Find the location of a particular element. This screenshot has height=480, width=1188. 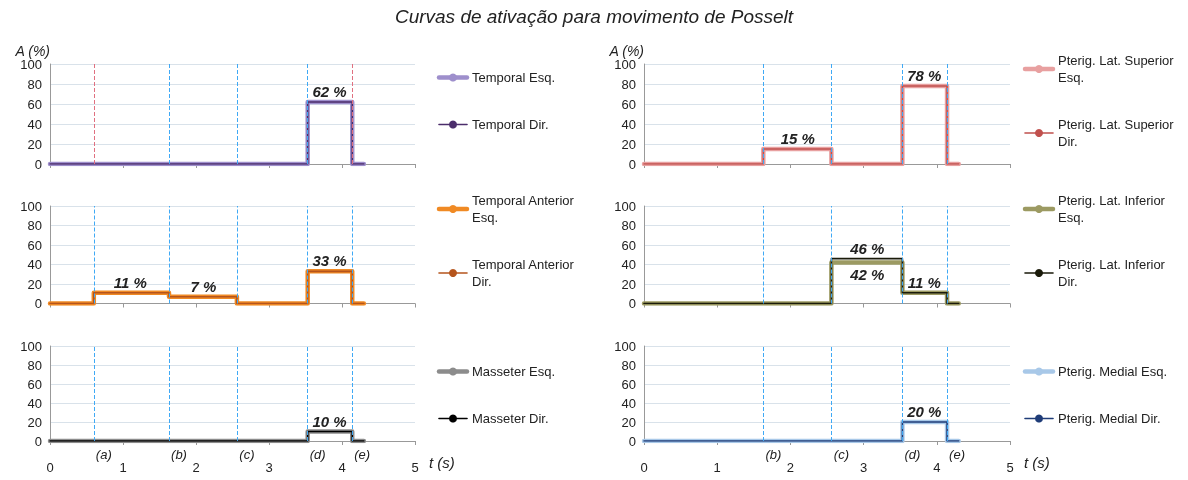

legend-label: Pterig. Lat. Superior Dir. is located at coordinates (1118, 133).